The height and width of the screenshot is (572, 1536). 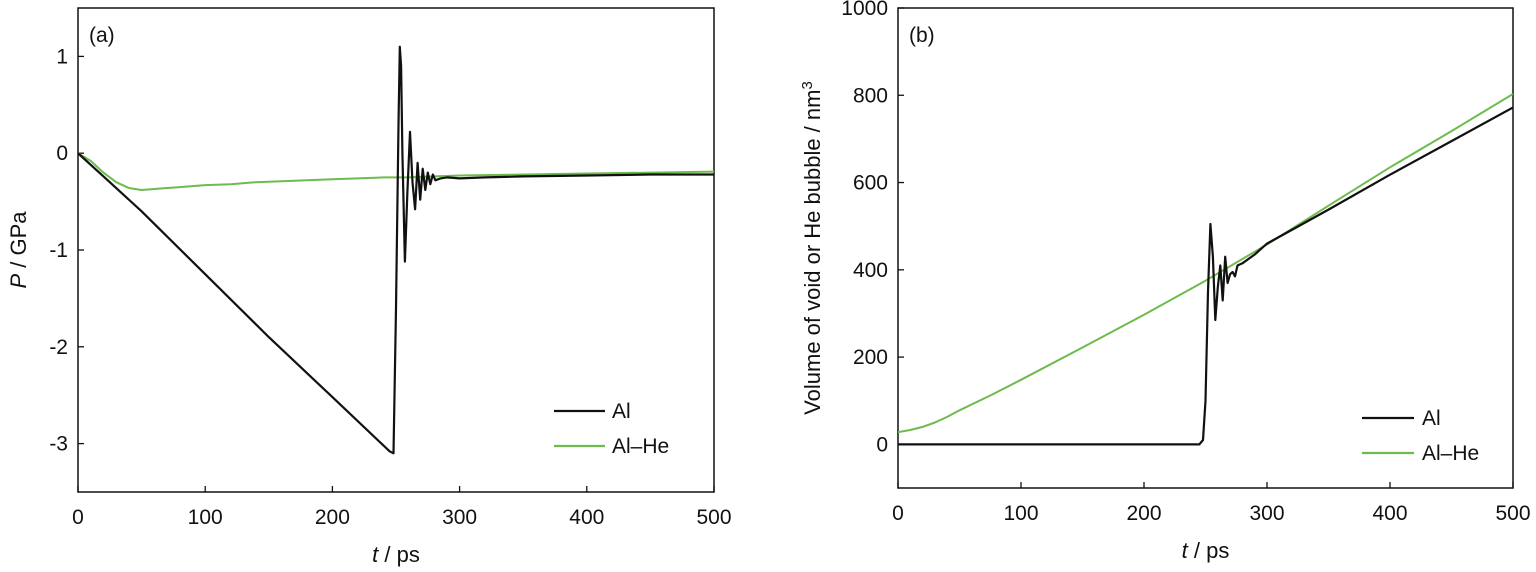 What do you see at coordinates (870, 95) in the screenshot?
I see `y-tick-label: 800` at bounding box center [870, 95].